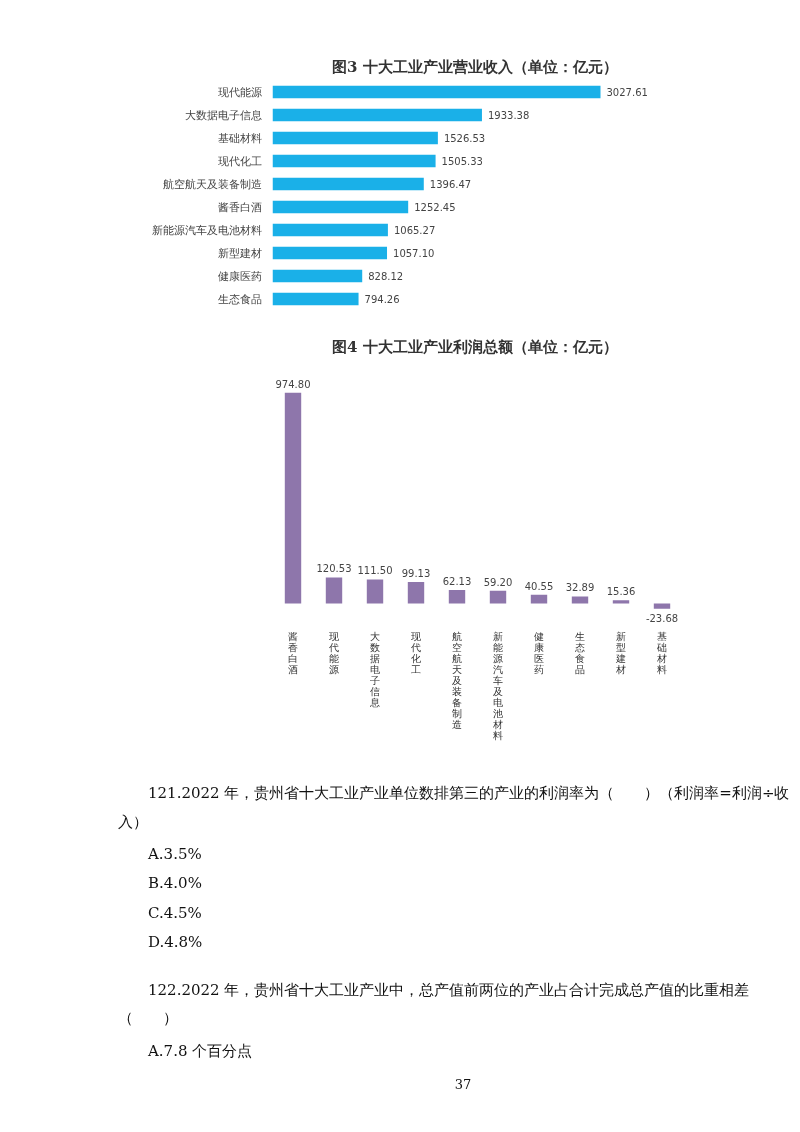 The image size is (800, 1132). What do you see at coordinates (375, 571) in the screenshot?
I see `data-label: 111.50` at bounding box center [375, 571].